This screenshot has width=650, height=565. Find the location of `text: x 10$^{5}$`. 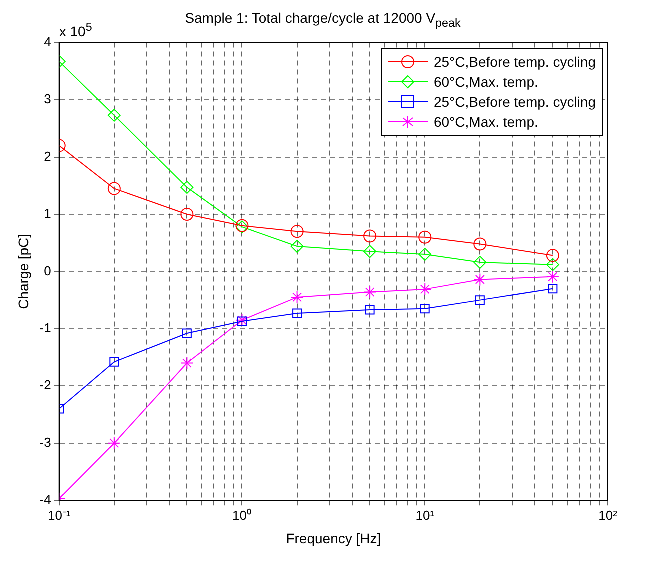

text: x 10$^{5}$ is located at coordinates (75, 30).